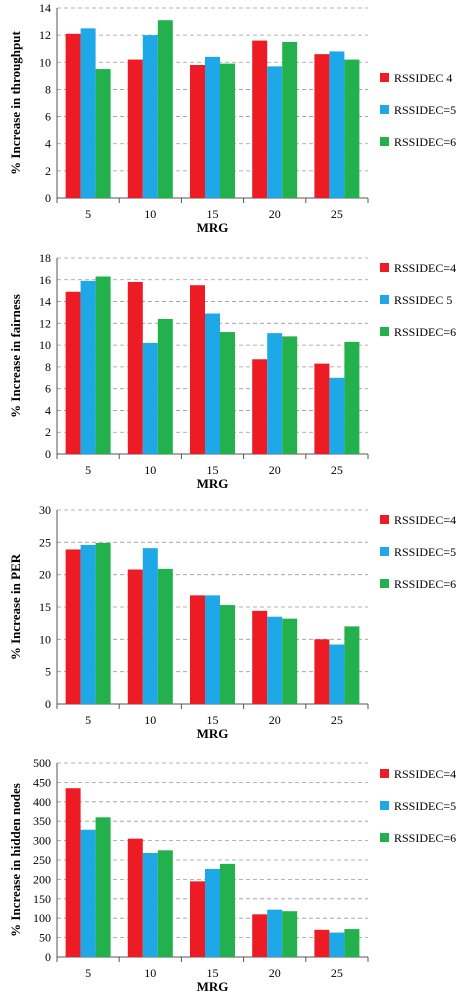 This screenshot has height=993, width=474. I want to click on y-tick-label: 350, so click(42, 821).